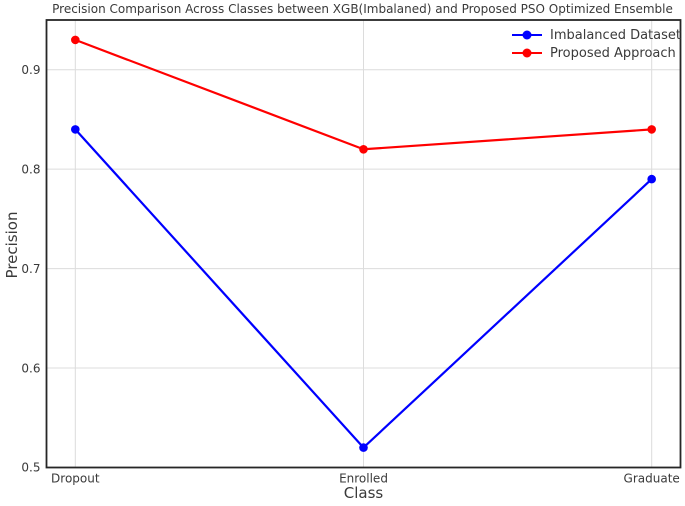  I want to click on y-tick-label: 0.8, so click(30, 169).